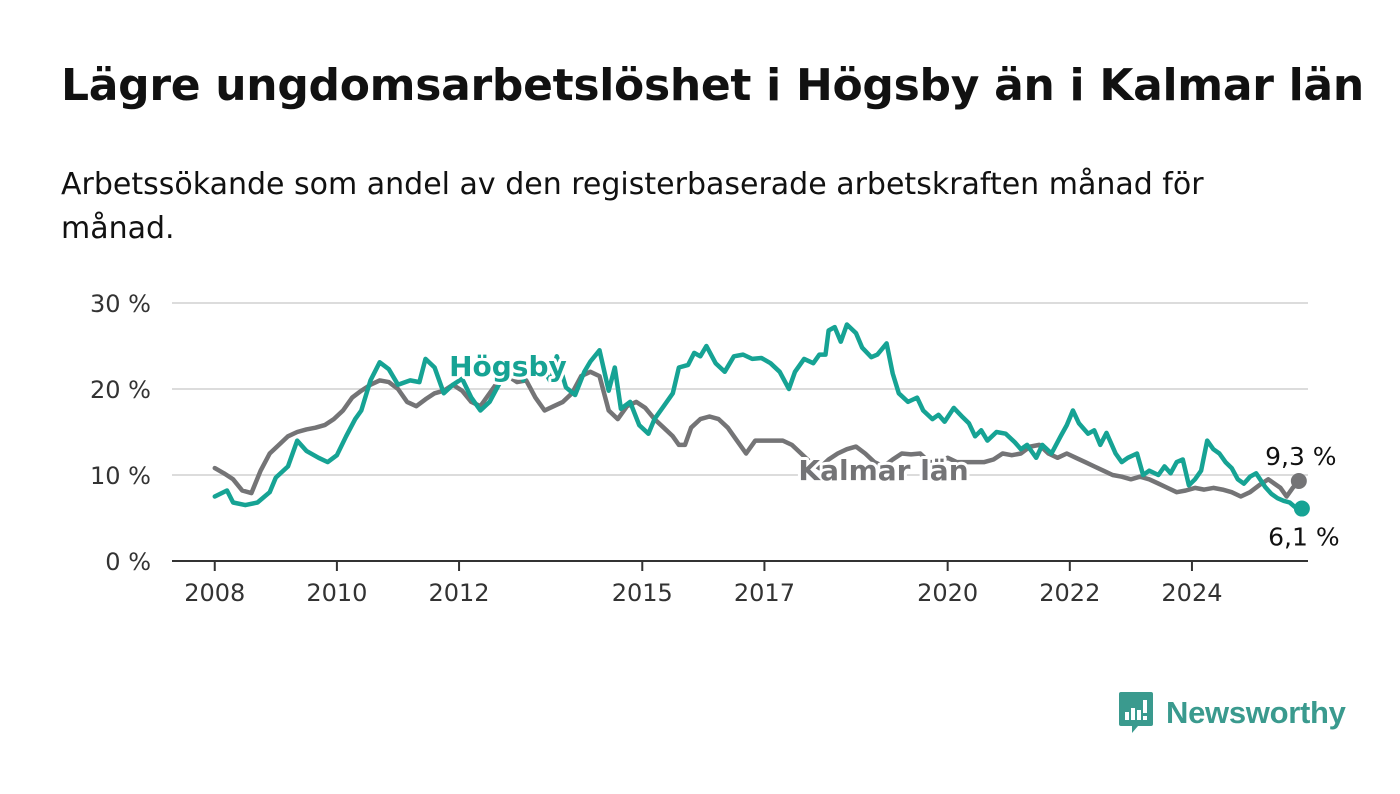 This screenshot has width=1400, height=794. What do you see at coordinates (128, 562) in the screenshot?
I see `y-tick-label: 0 %` at bounding box center [128, 562].